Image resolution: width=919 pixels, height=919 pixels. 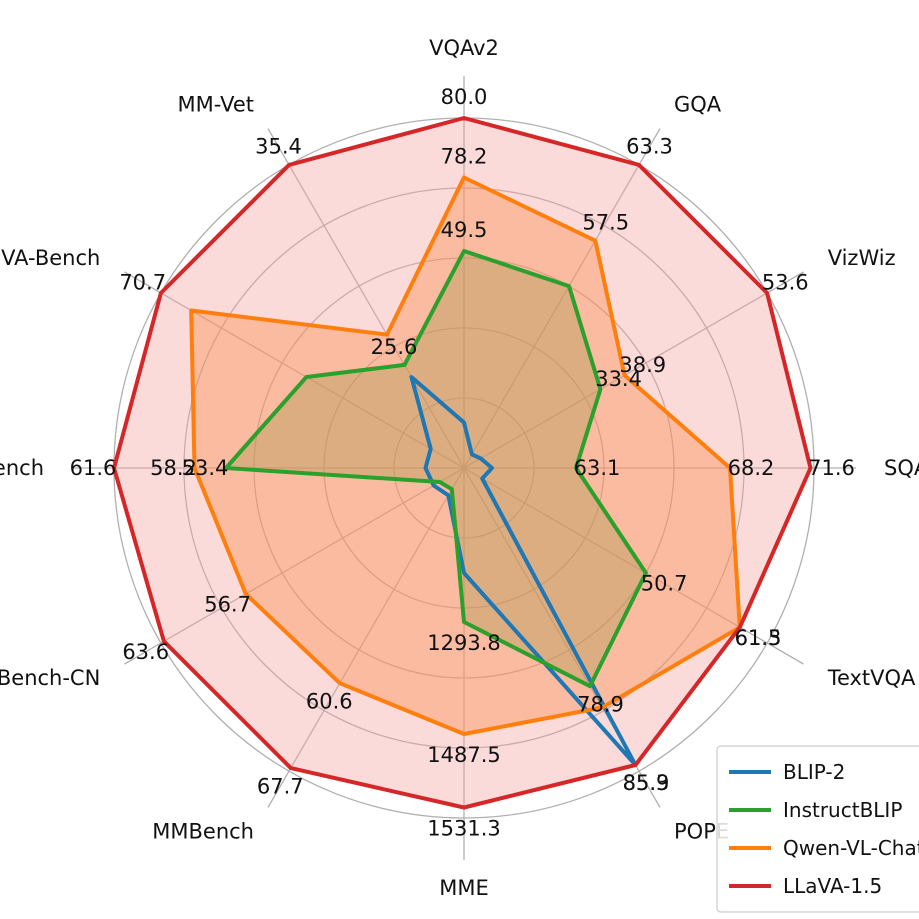 I want to click on data-label: 1487.5, so click(x=463, y=755).